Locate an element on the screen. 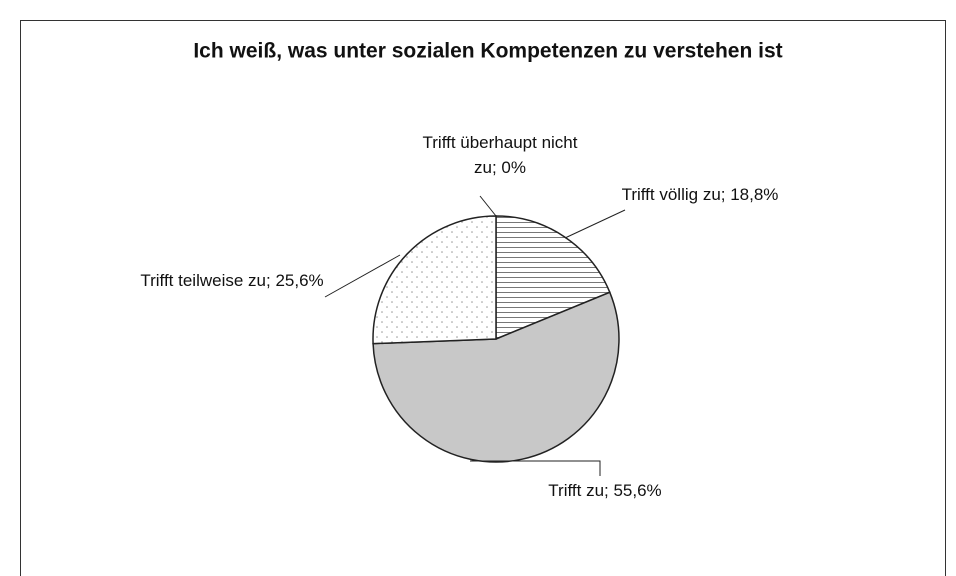  data-label: Trifft zu; 55,6% is located at coordinates (604, 490).